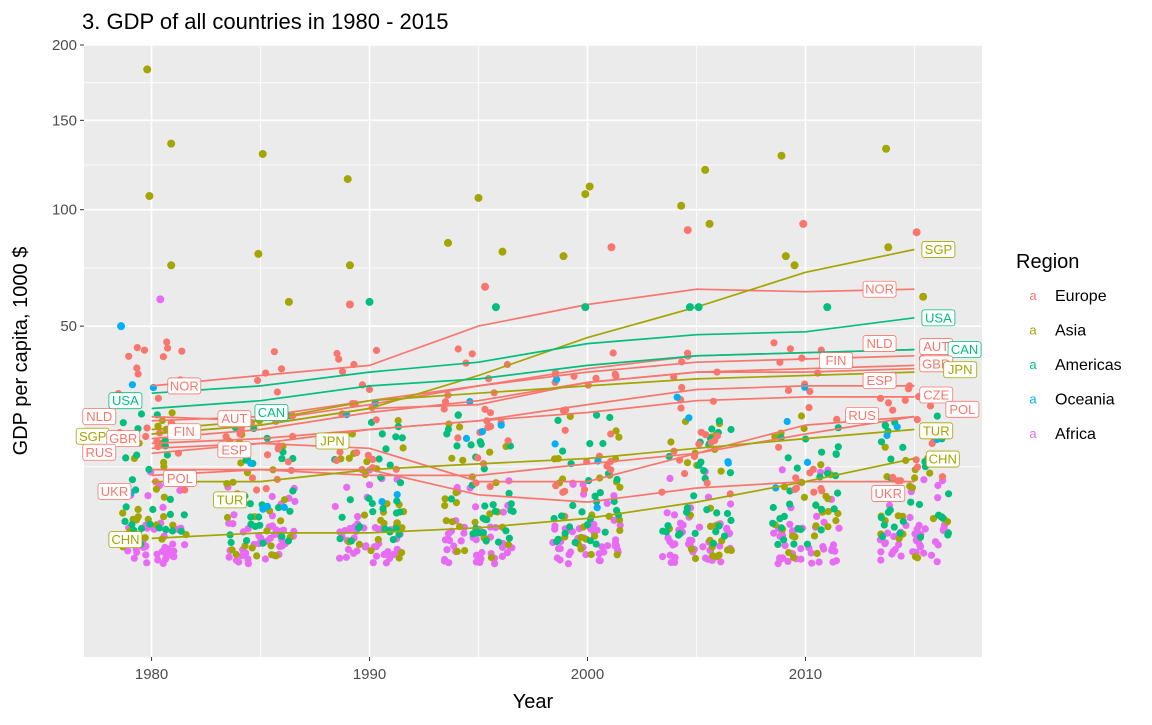 Image resolution: width=1152 pixels, height=725 pixels. What do you see at coordinates (1070, 331) in the screenshot?
I see `legend-label: Asia` at bounding box center [1070, 331].